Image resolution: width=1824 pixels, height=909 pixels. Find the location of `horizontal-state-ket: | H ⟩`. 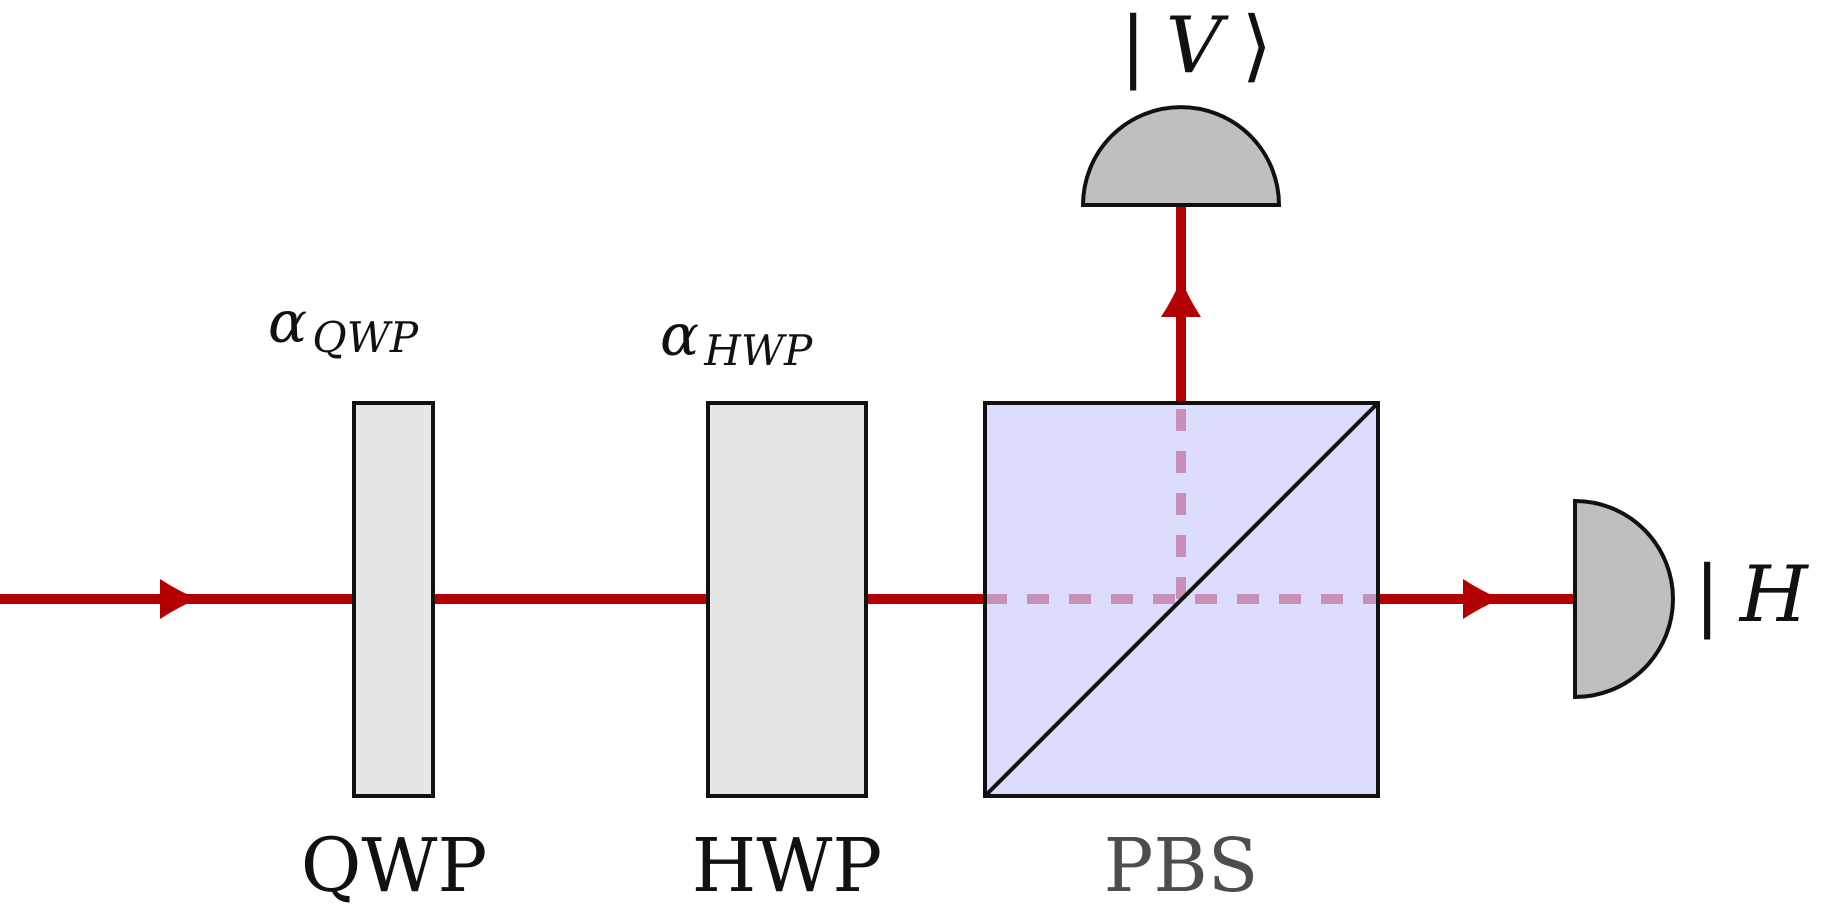

horizontal-state-ket: | H ⟩ is located at coordinates (1759, 595).